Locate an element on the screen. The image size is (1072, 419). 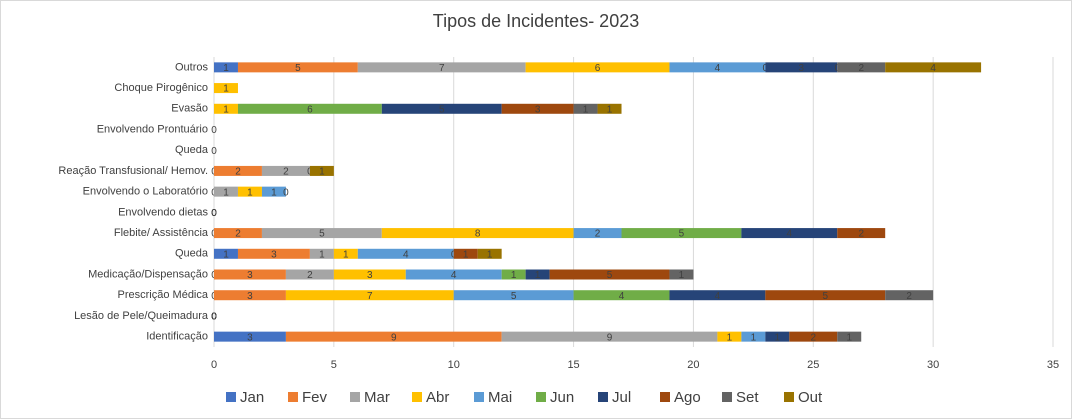
x-tick-label: 25 is located at coordinates (813, 365).